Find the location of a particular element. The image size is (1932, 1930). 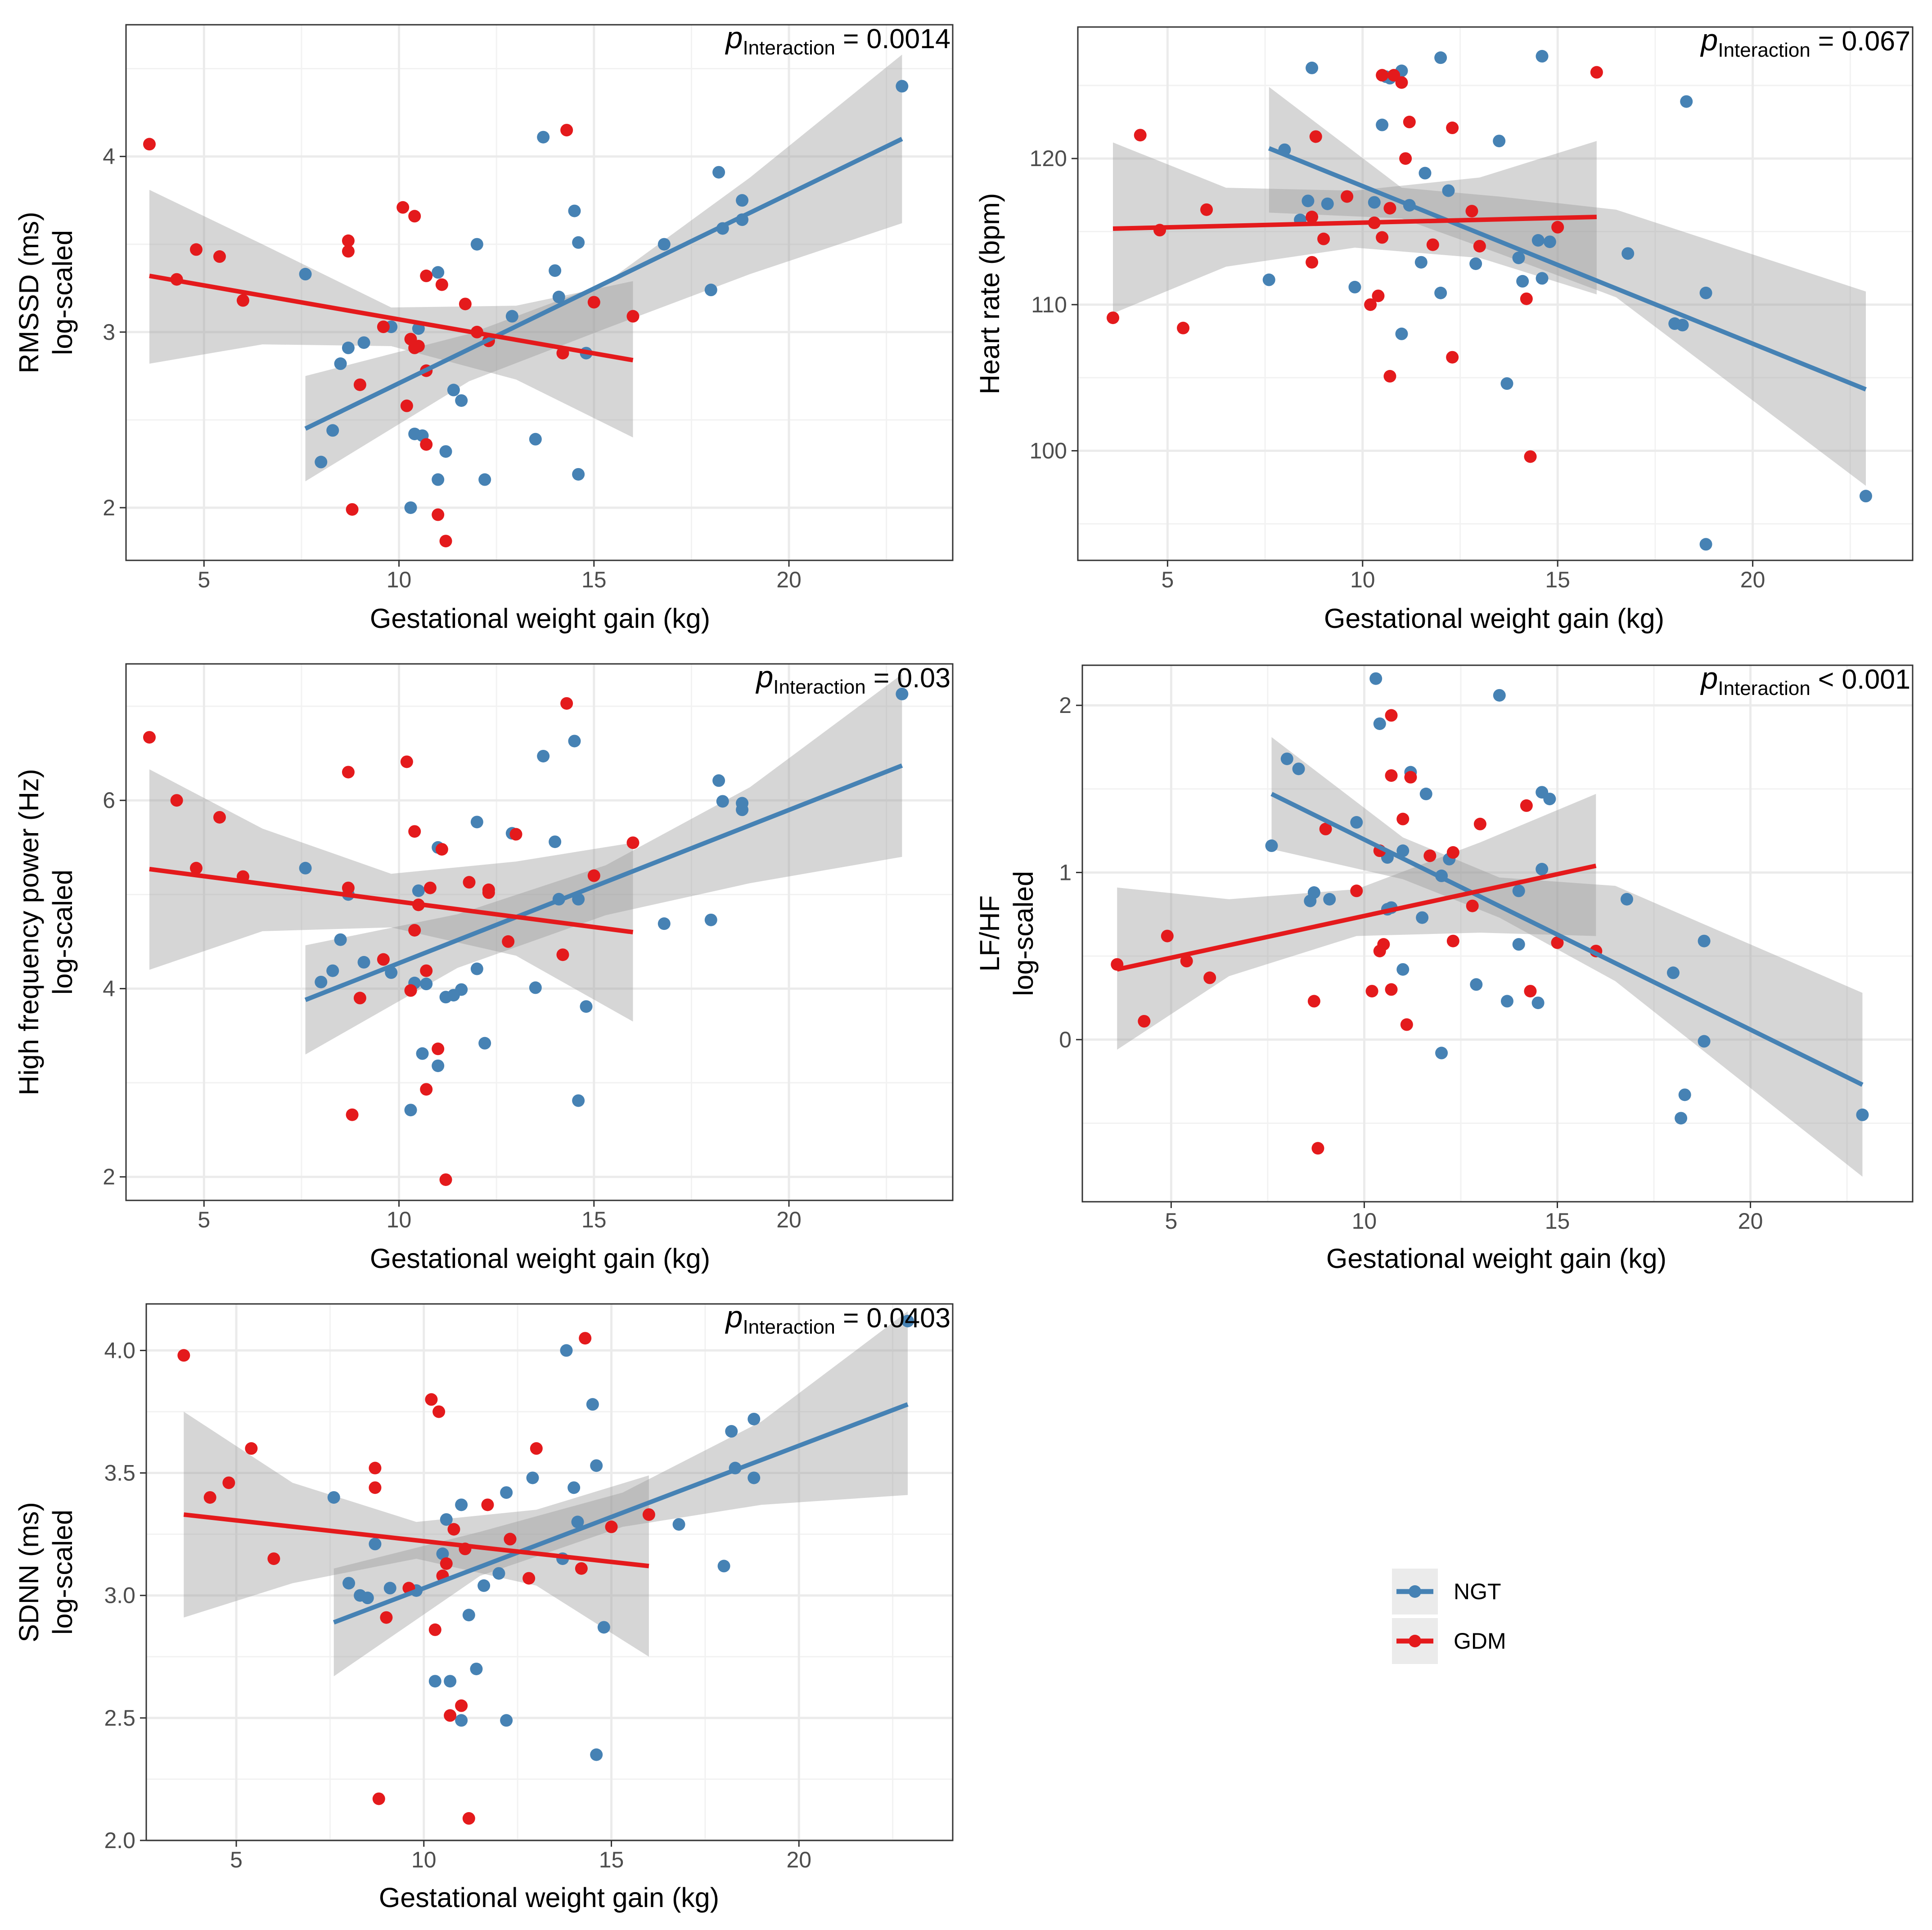

ci-band-ngt is located at coordinates (1567, 286).